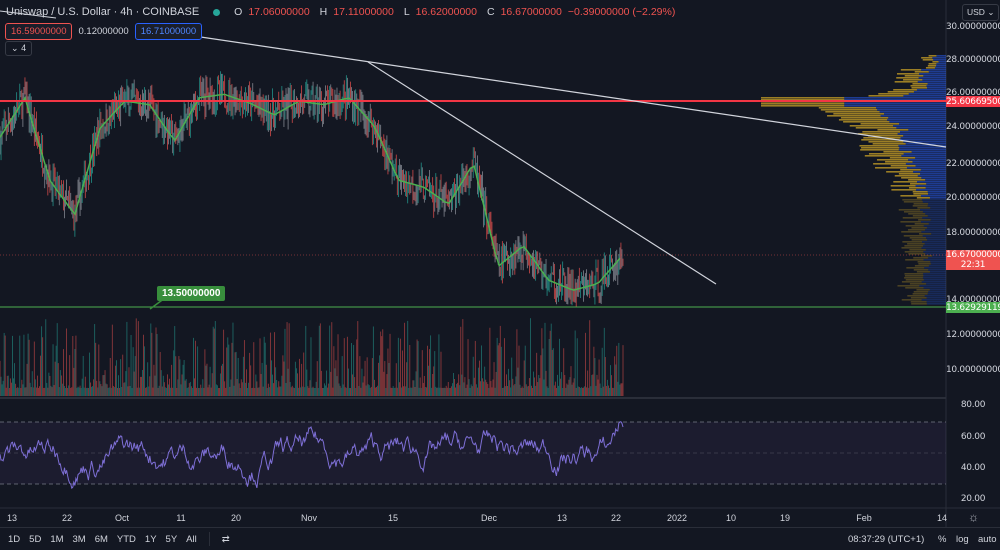 The image size is (1000, 550). Describe the element at coordinates (446, 12) in the screenshot. I see `low-value: 16.62000000` at that location.